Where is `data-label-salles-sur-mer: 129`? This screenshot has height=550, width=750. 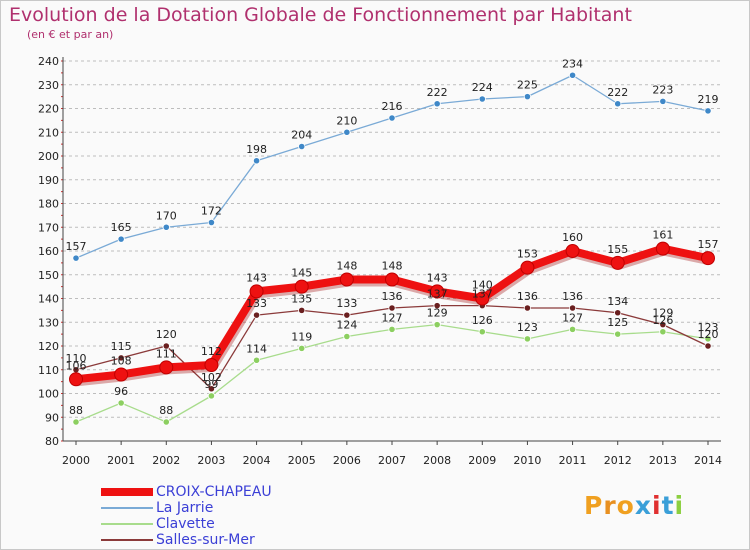
data-label-salles-sur-mer: 129 is located at coordinates (662, 313).